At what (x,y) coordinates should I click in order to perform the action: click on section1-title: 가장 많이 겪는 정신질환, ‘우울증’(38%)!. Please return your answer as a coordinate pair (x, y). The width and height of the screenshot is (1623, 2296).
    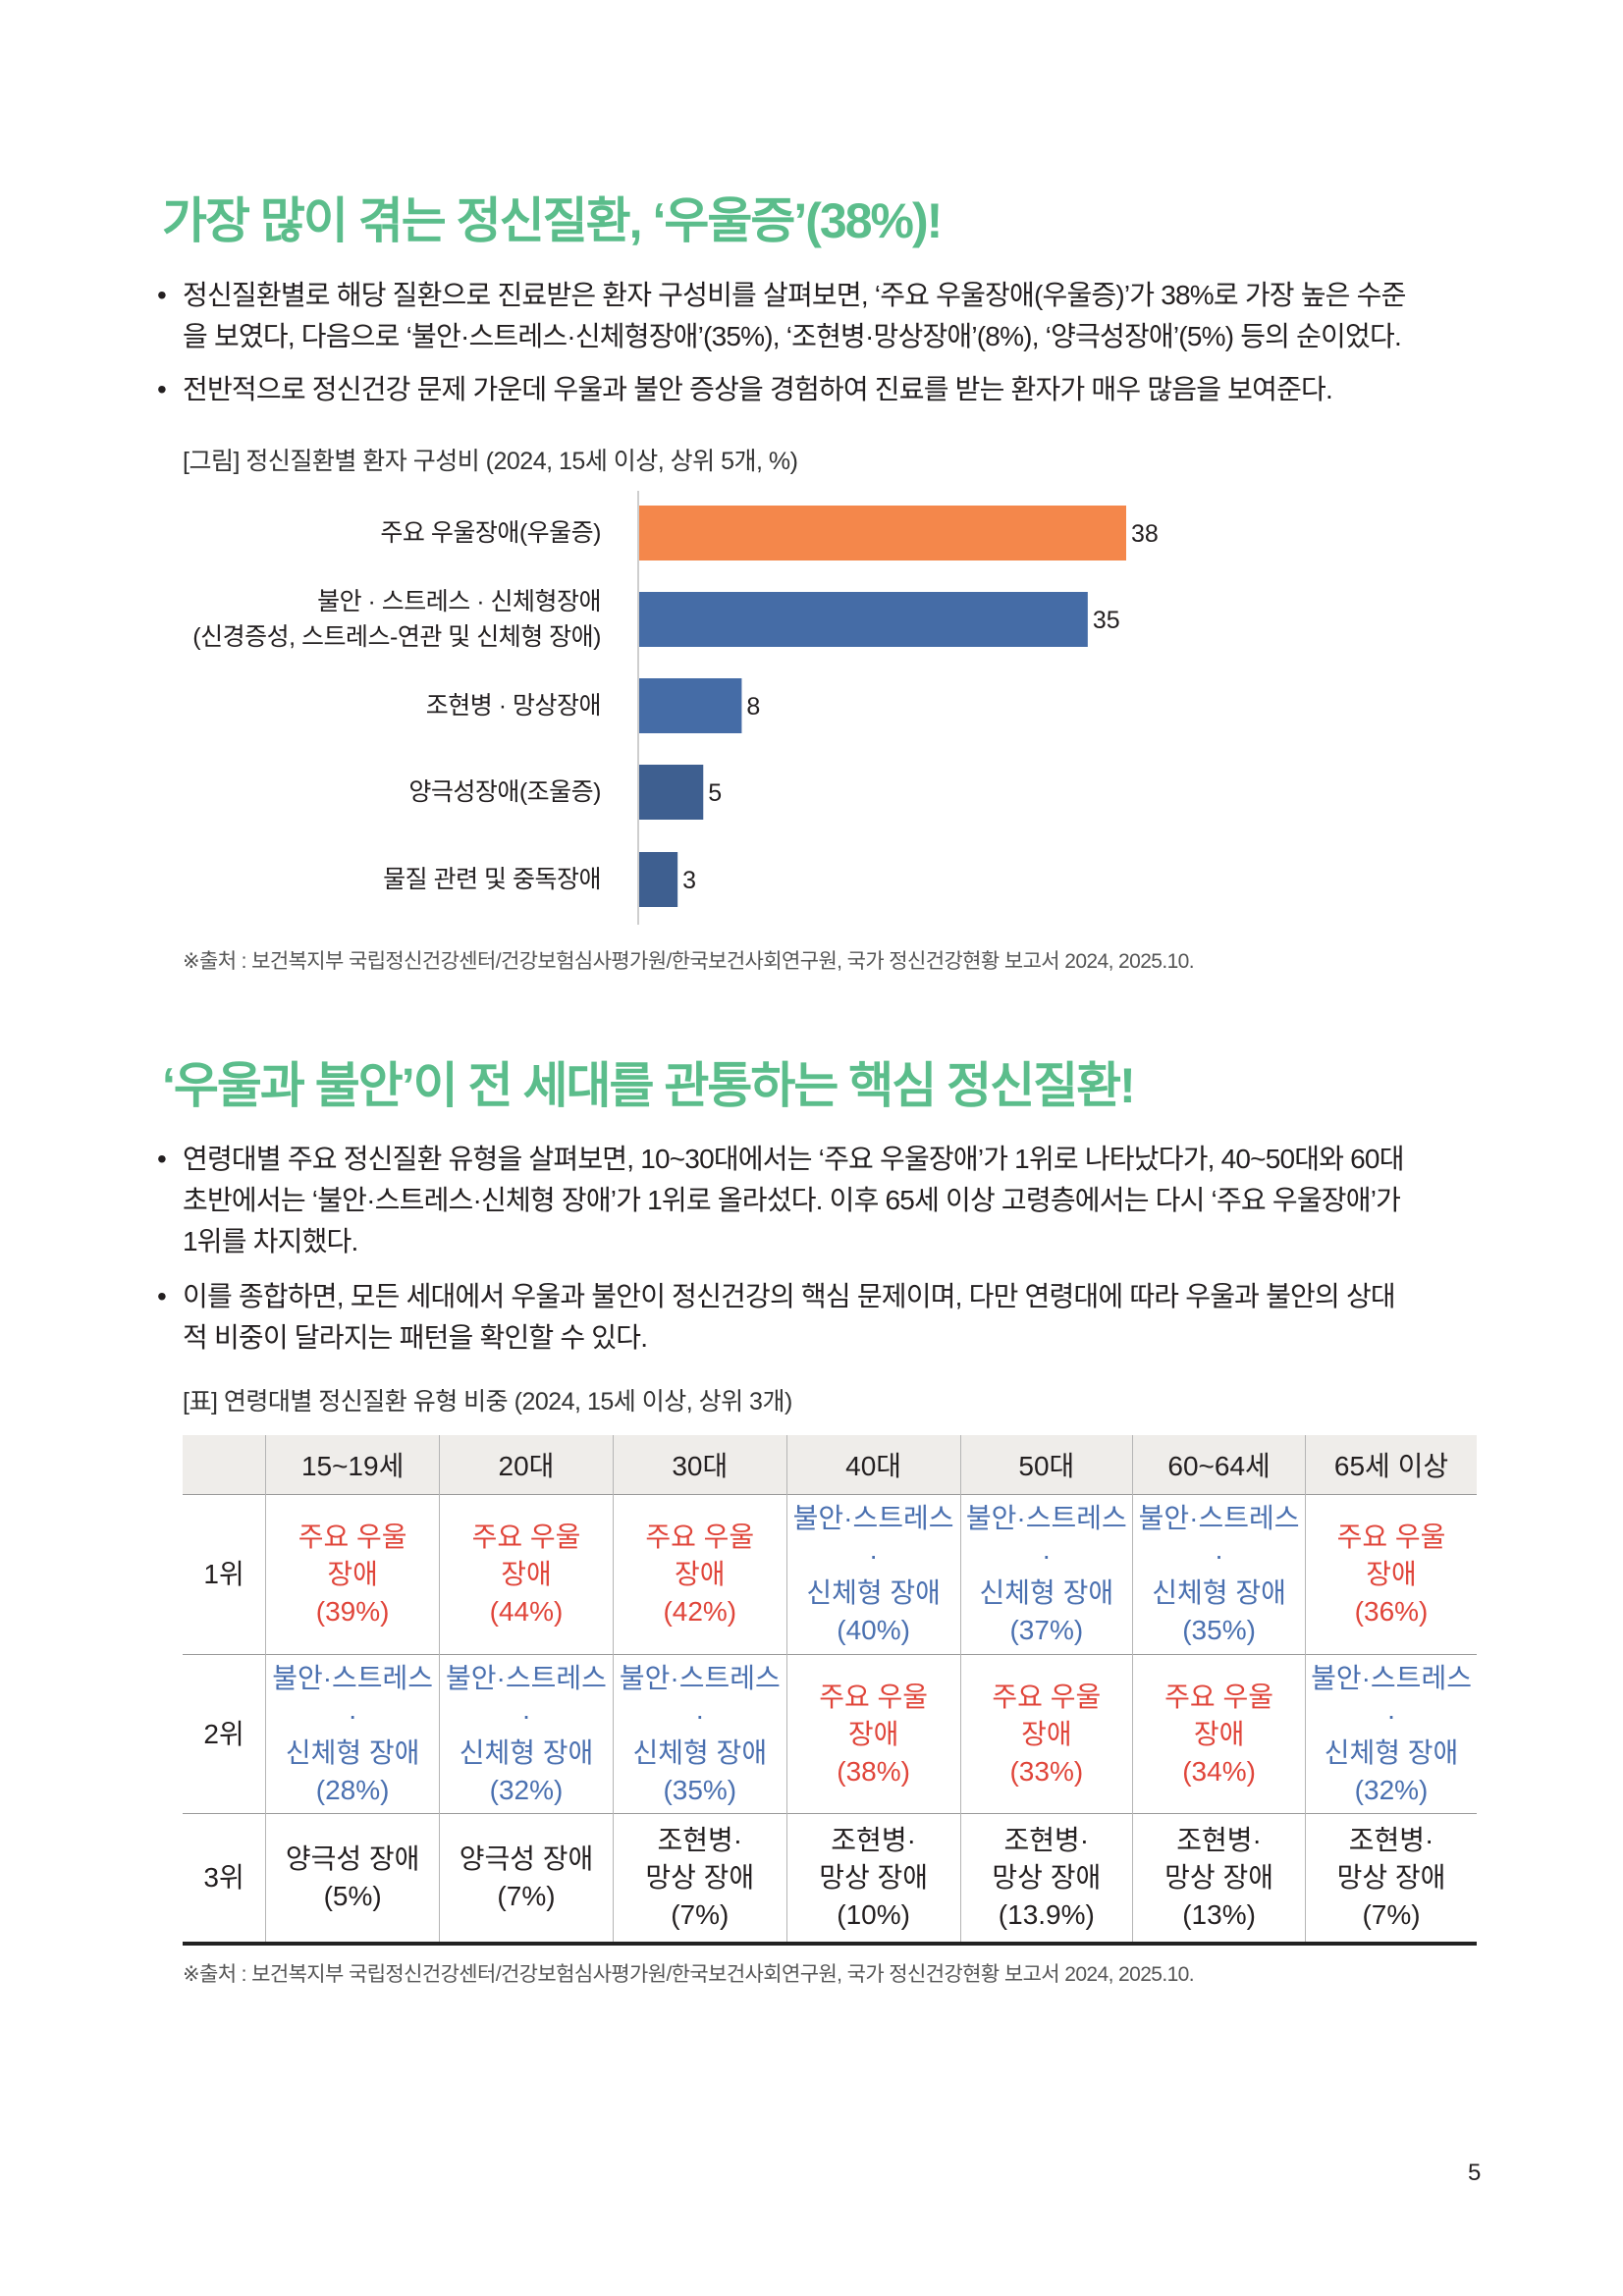
    Looking at the image, I should click on (553, 220).